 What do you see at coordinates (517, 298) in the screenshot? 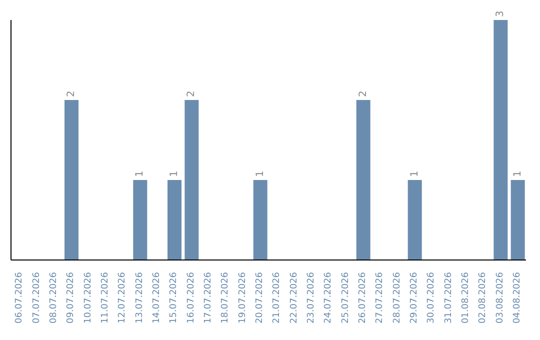
I see `x-tick-label: 04.08.2026` at bounding box center [517, 298].